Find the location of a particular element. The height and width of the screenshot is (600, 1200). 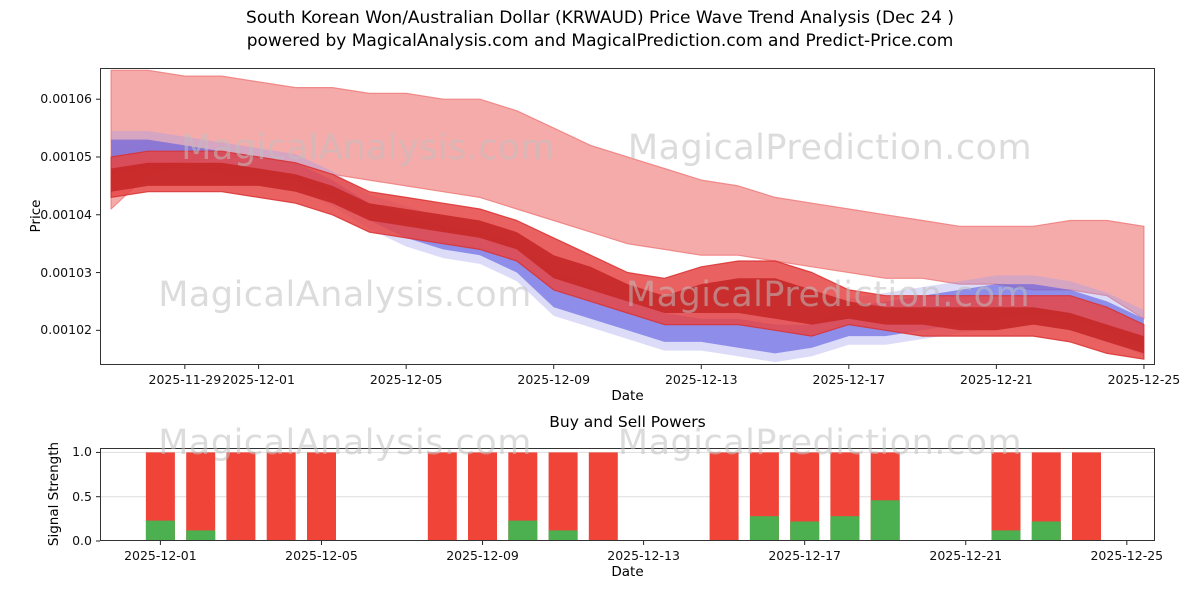

y-tick-label: 0.00105 is located at coordinates (66, 156).